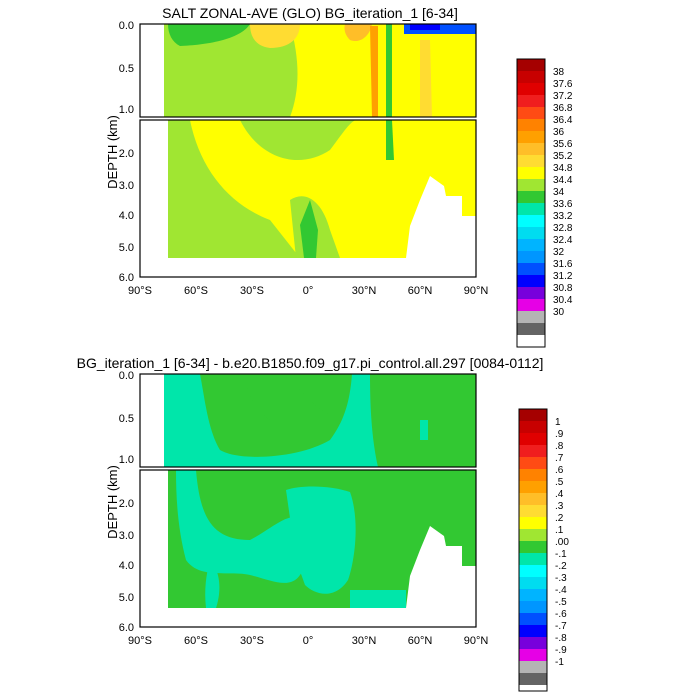 The height and width of the screenshot is (700, 700). What do you see at coordinates (140, 291) in the screenshot?
I see `p1-xtick-90S: 90°S` at bounding box center [140, 291].